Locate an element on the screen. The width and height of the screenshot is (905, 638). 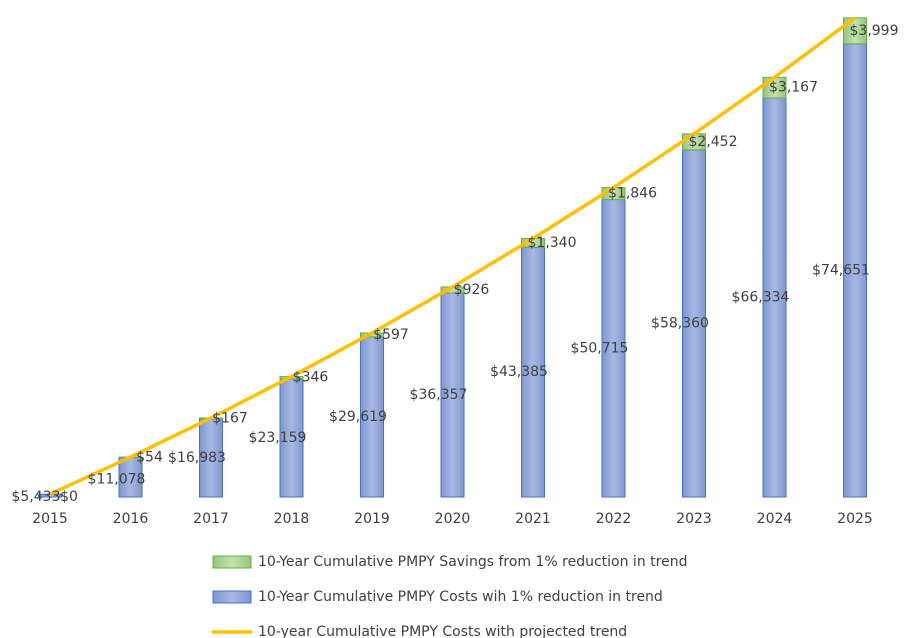
savings-label: $0 is located at coordinates (69, 497).